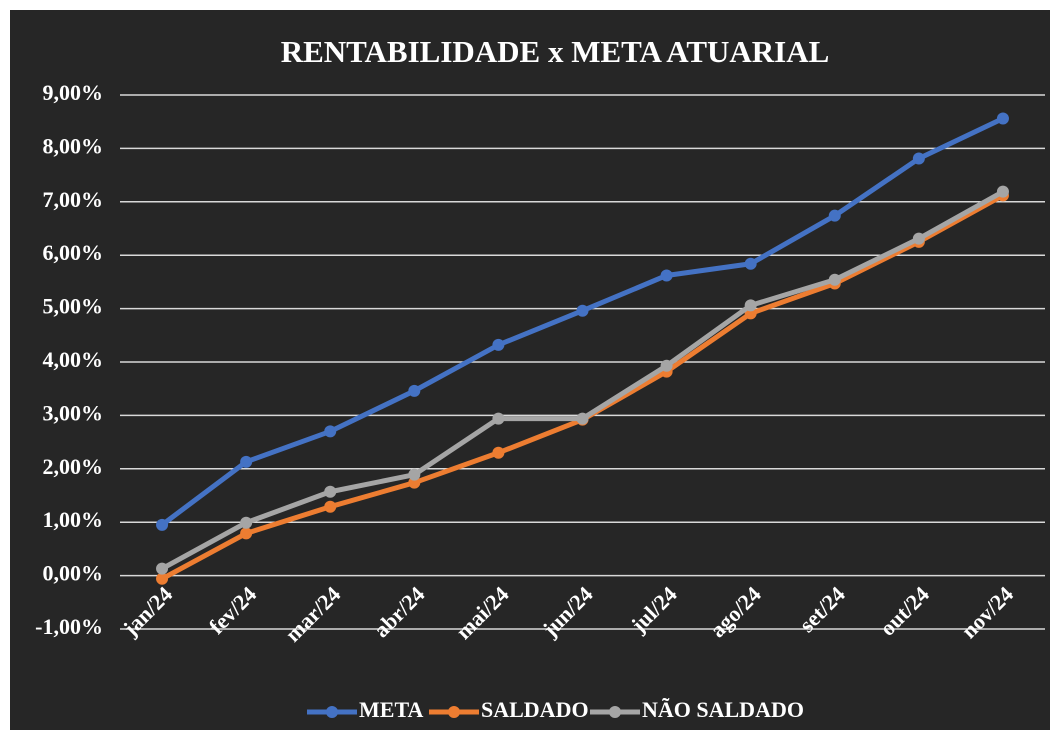  What do you see at coordinates (73, 412) in the screenshot?
I see `y-tick-label: 3,00%` at bounding box center [73, 412].